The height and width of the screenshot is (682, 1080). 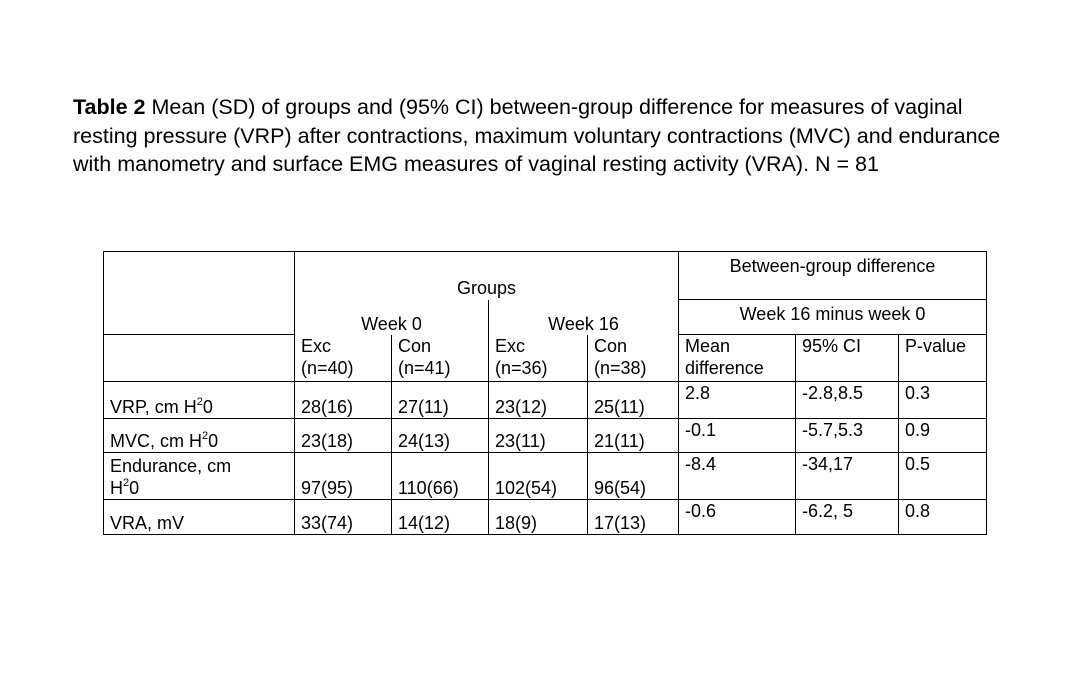 What do you see at coordinates (847, 358) in the screenshot?
I see `ci-header: 95% CI` at bounding box center [847, 358].